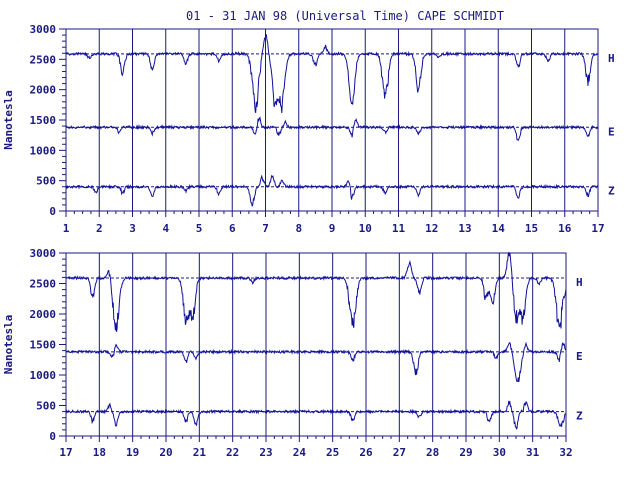  What do you see at coordinates (232, 228) in the screenshot?
I see `x-tick-label: 6` at bounding box center [232, 228].